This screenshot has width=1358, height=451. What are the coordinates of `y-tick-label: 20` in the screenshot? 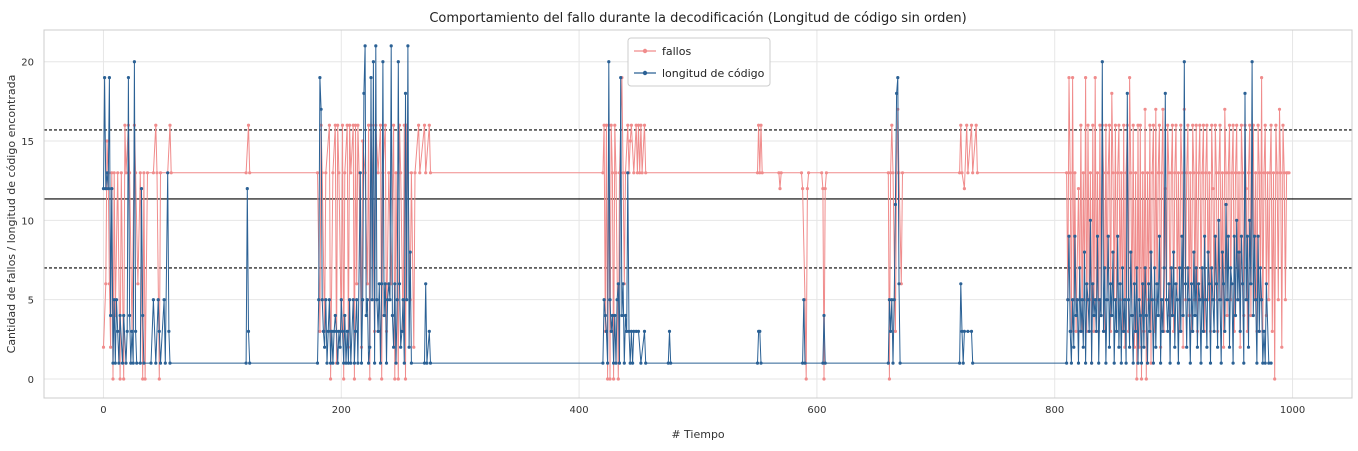 It's located at (27, 63).